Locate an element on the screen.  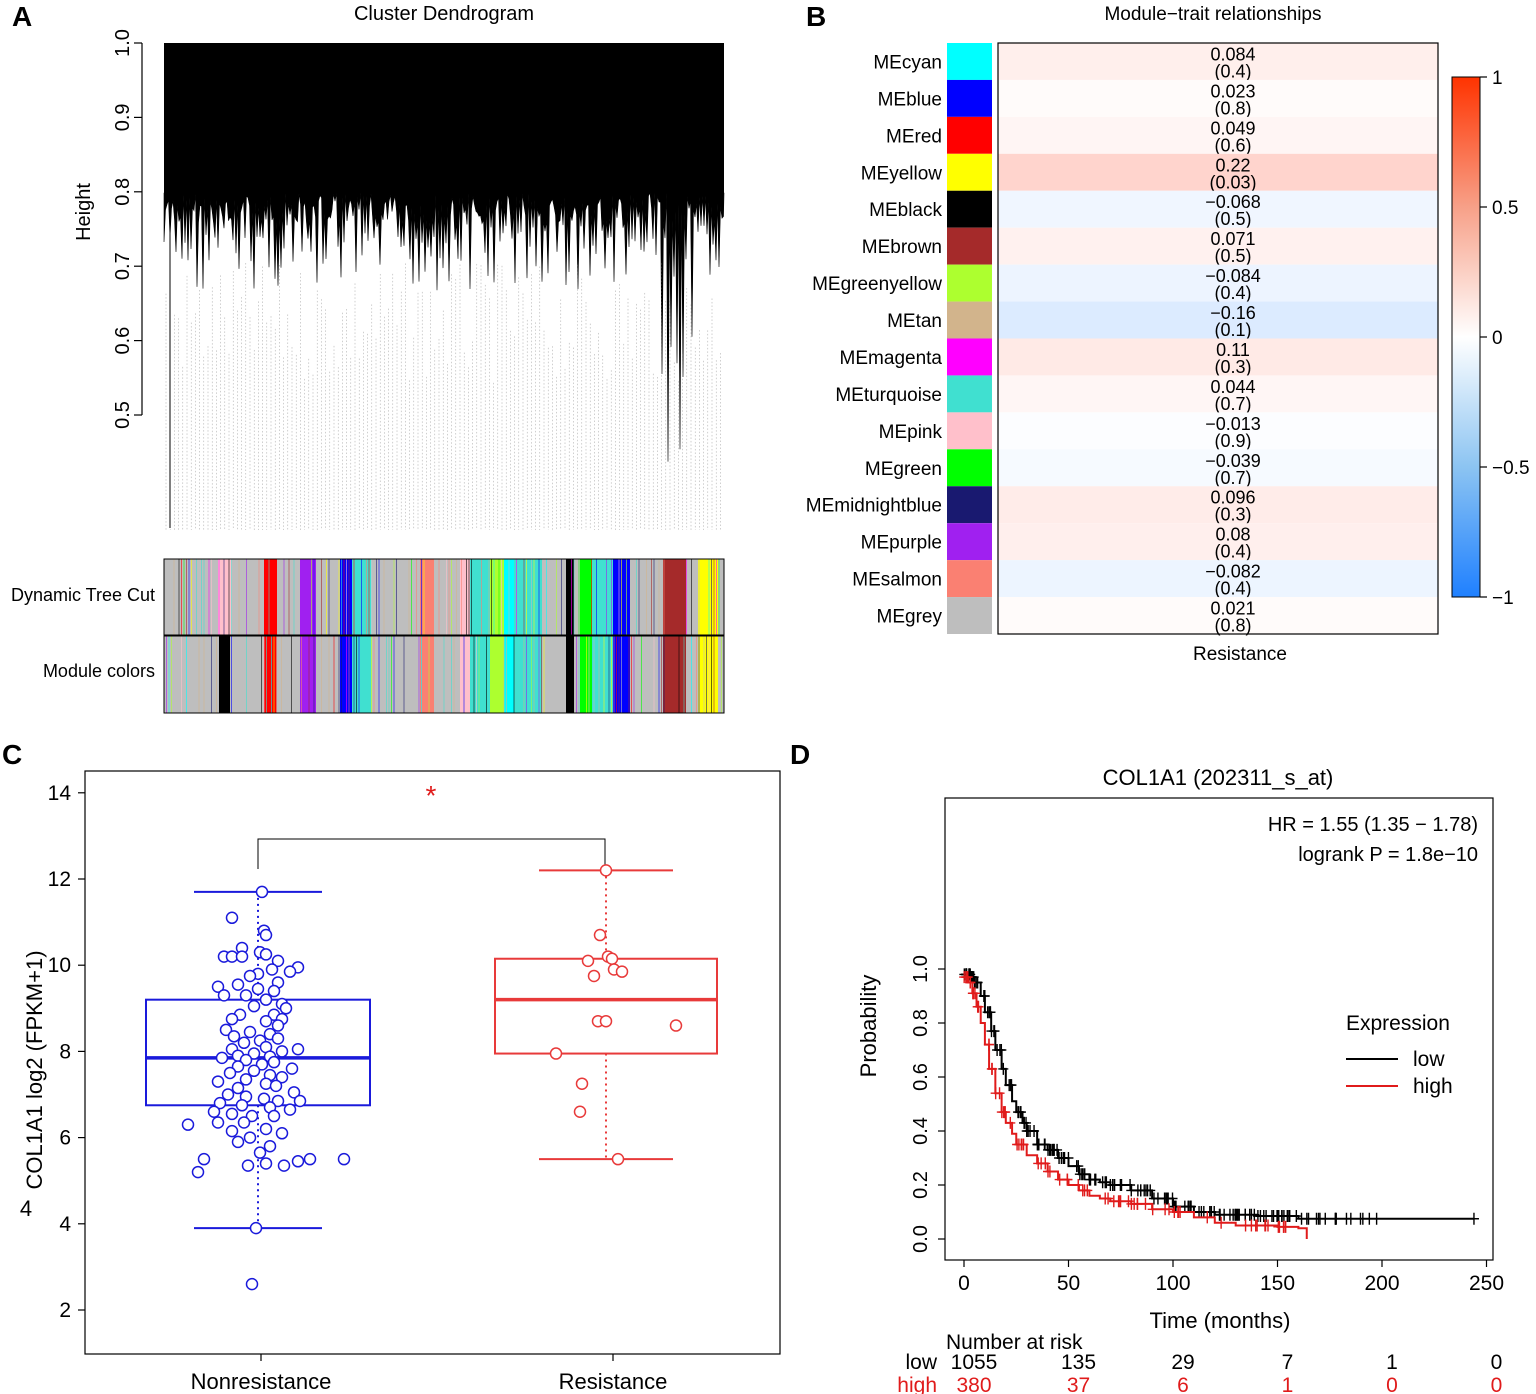
panel-letter-a: A is located at coordinates (22, 16).